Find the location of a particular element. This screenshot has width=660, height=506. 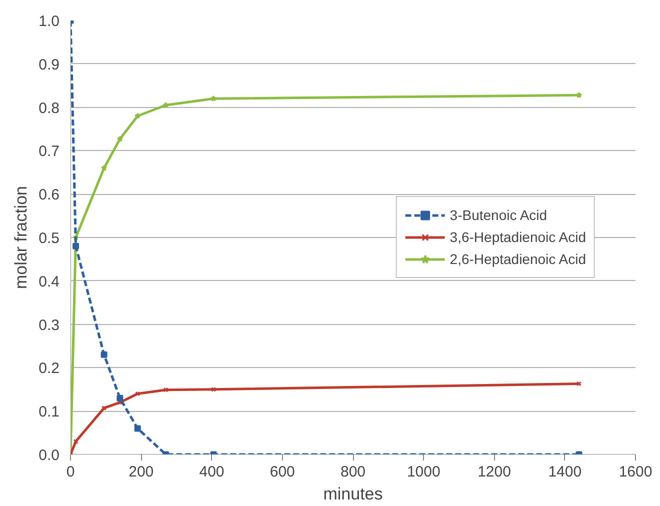

x-tick-label: 200 is located at coordinates (141, 472).